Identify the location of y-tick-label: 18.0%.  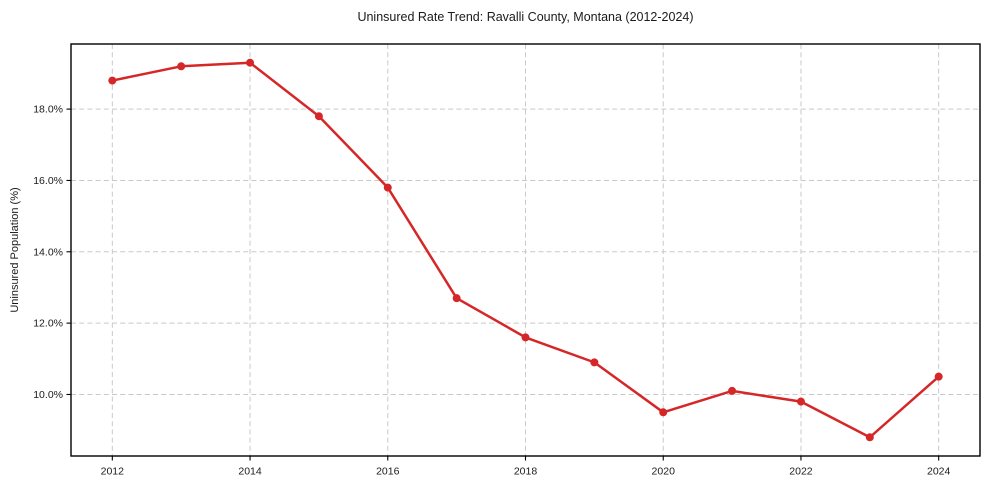
(48, 110).